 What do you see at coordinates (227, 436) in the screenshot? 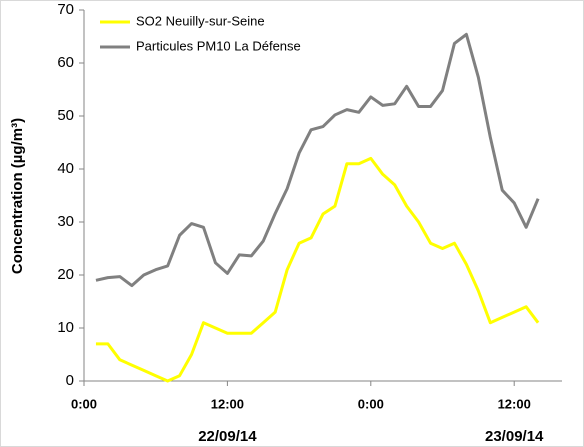
I see `date-label: 22/09/14` at bounding box center [227, 436].